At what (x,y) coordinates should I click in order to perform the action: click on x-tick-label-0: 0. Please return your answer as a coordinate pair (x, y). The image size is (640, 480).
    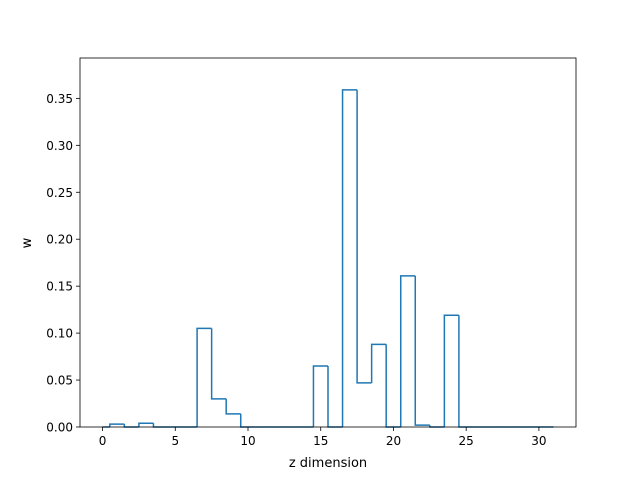
    Looking at the image, I should click on (103, 441).